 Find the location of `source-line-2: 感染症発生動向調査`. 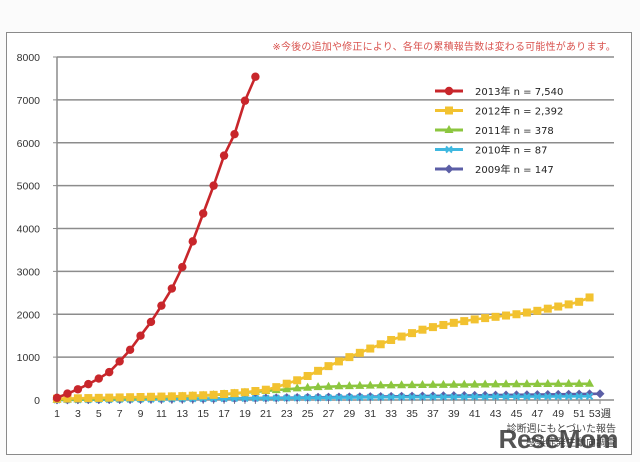

source-line-2: 感染症発生動向調査 is located at coordinates (571, 443).